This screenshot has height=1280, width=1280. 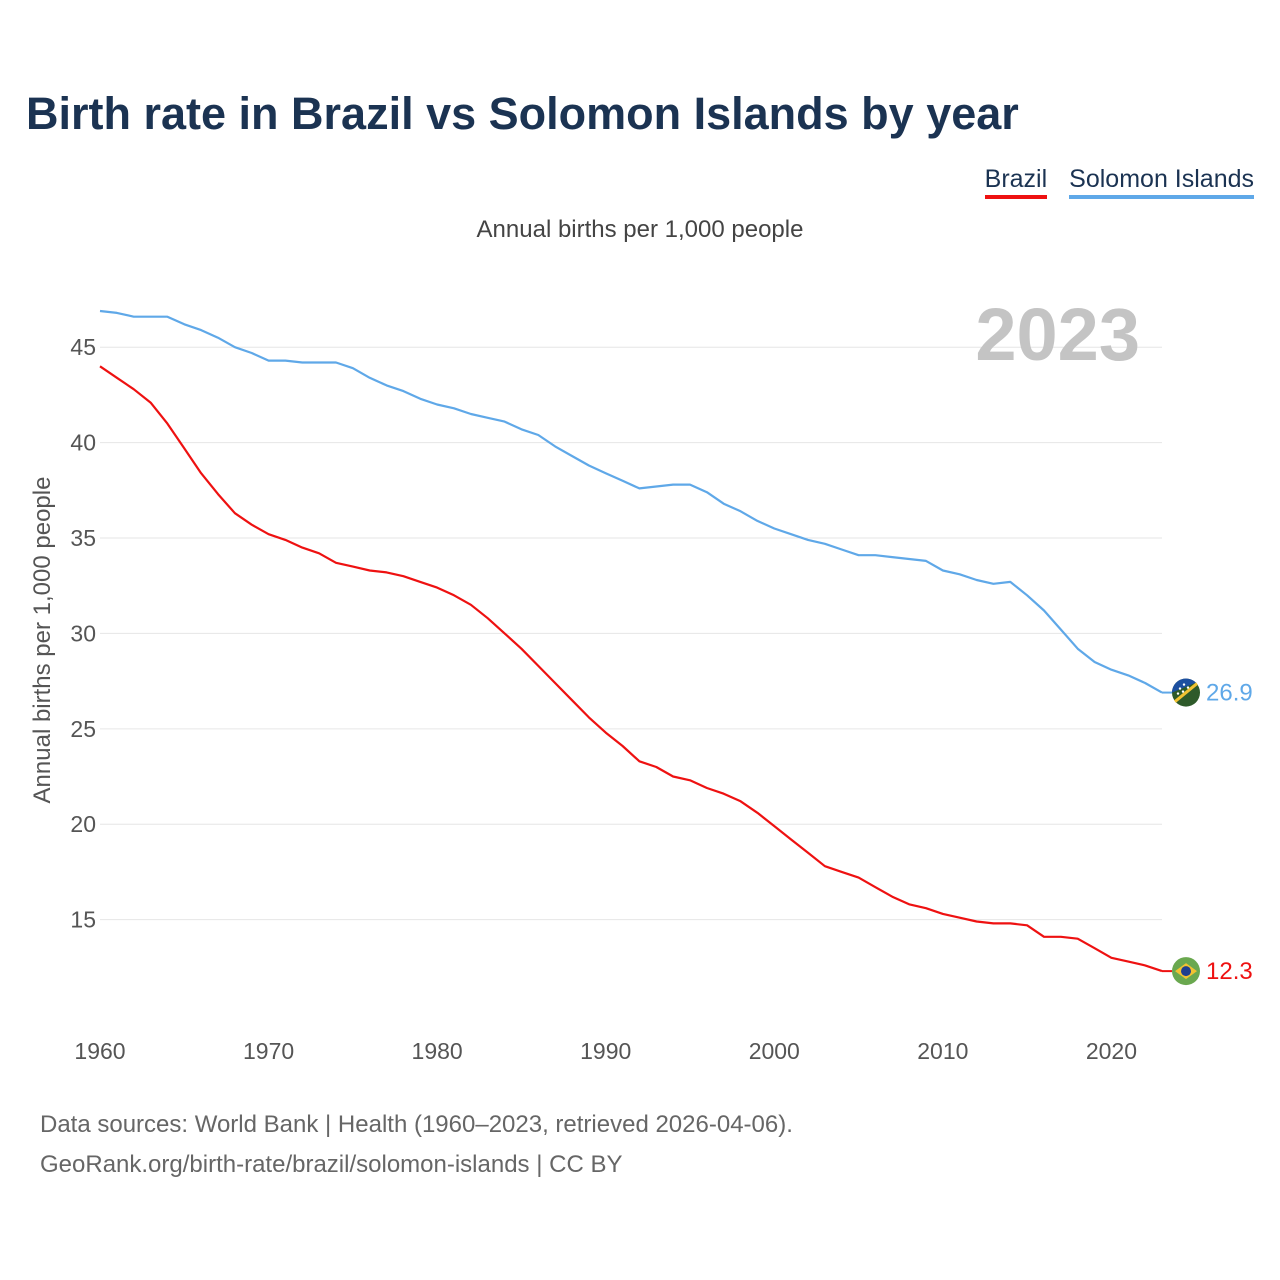 I want to click on current-year-label: 2023, so click(x=1057, y=334).